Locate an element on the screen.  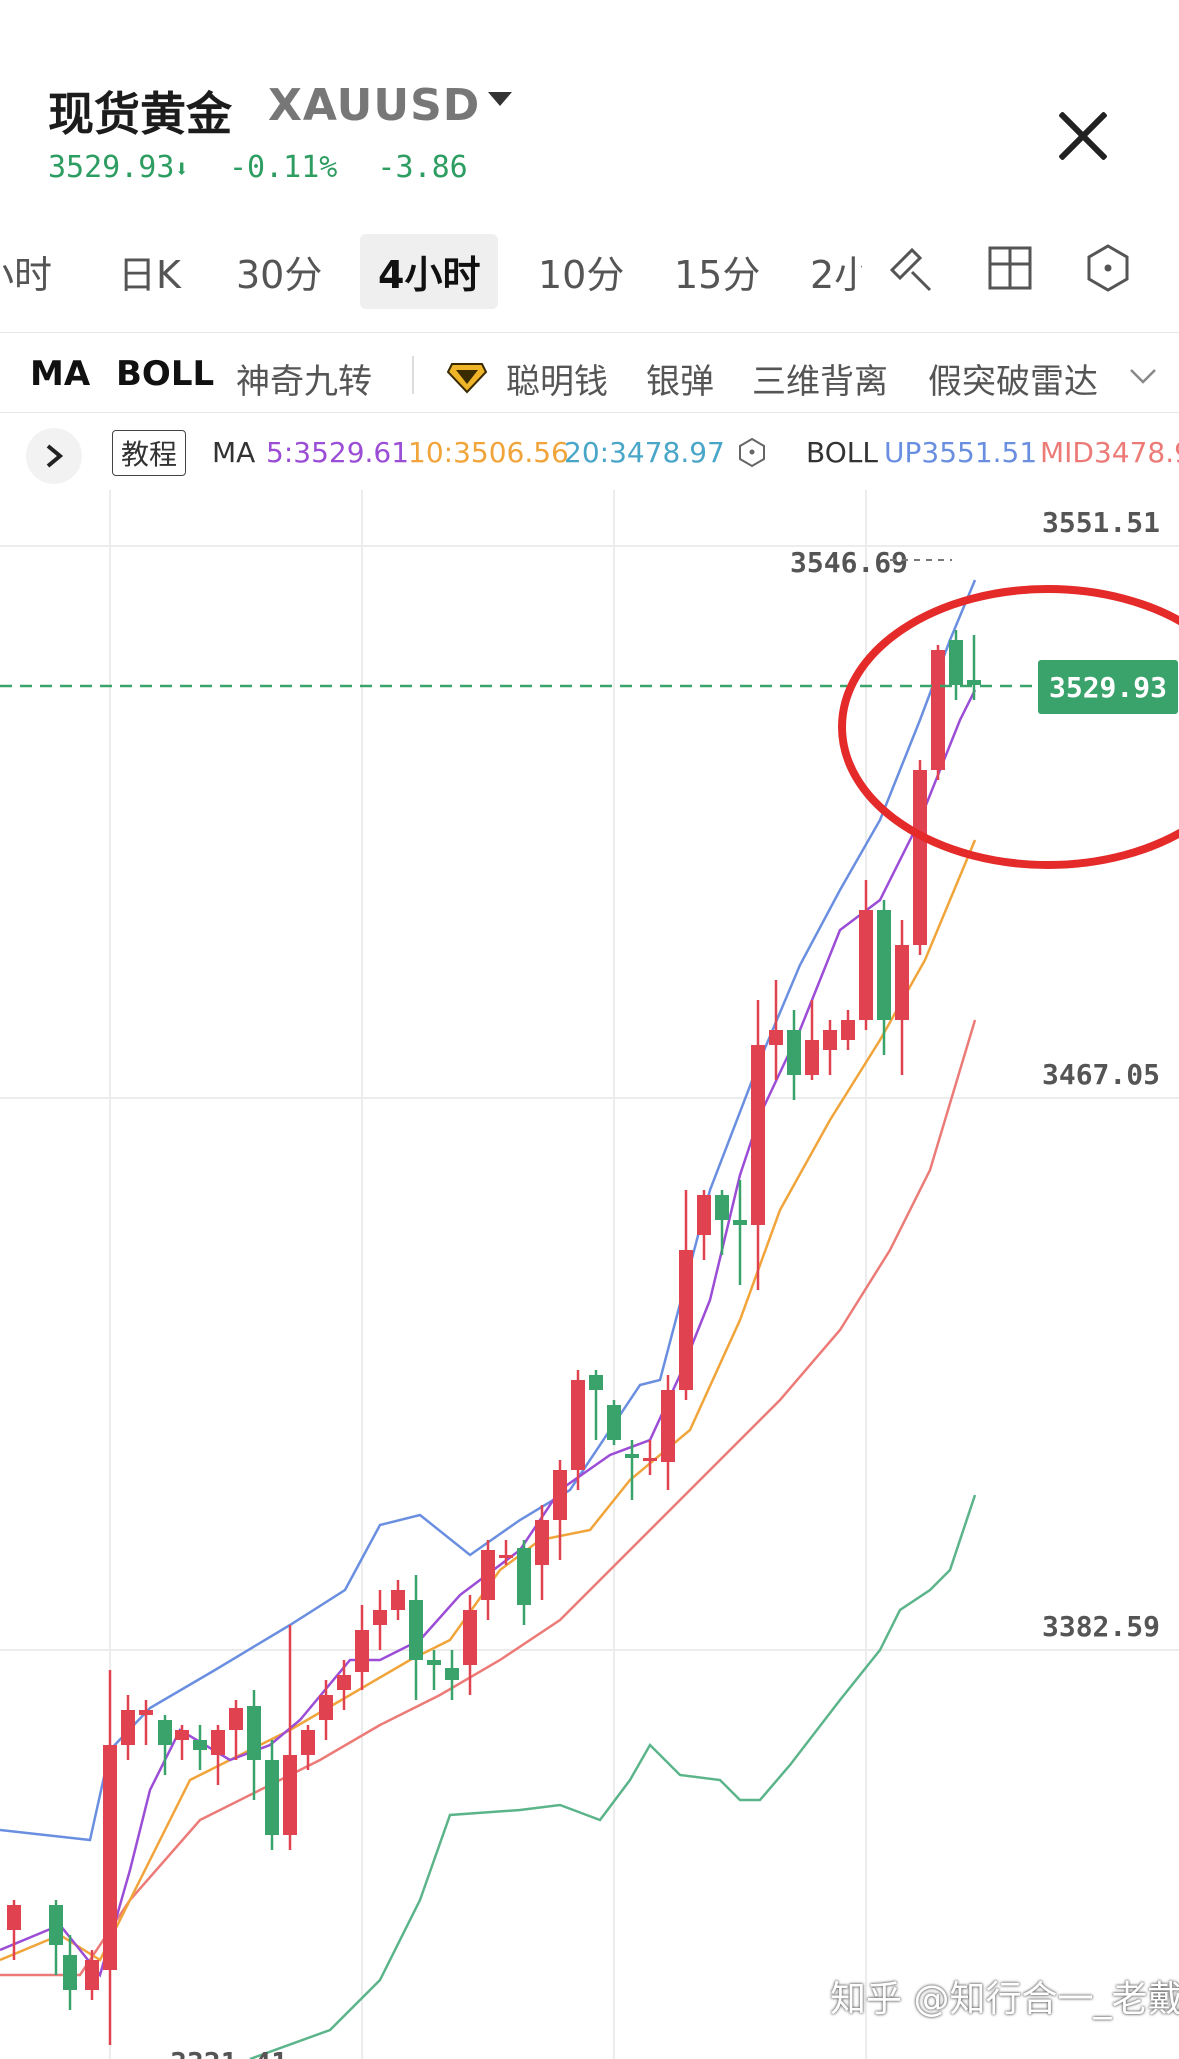
chevron-down-icon is located at coordinates (1143, 376).